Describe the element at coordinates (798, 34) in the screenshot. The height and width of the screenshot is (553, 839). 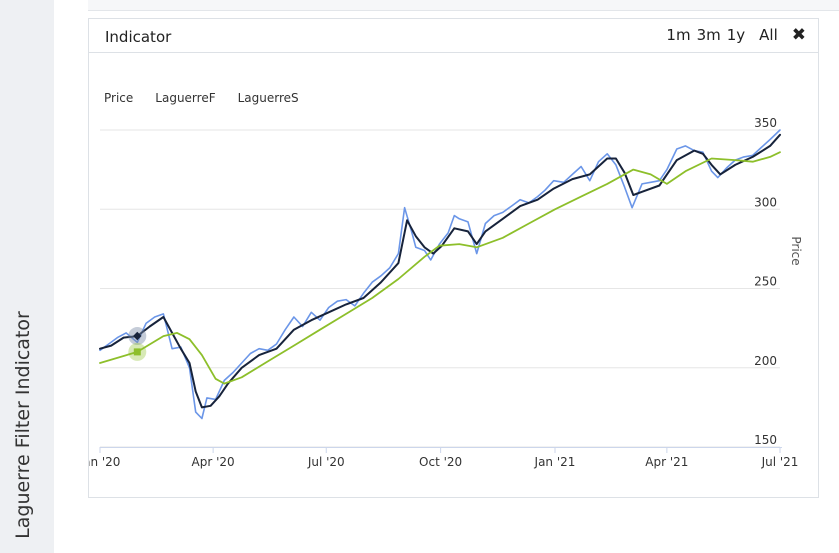
I see `close-icon: ✖` at that location.